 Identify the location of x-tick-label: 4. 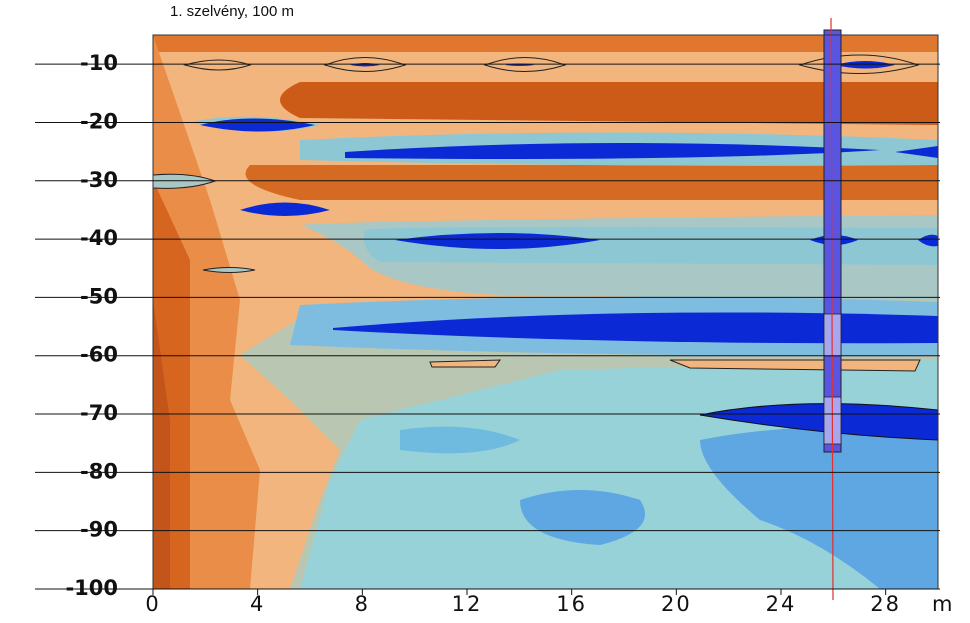
(257, 604).